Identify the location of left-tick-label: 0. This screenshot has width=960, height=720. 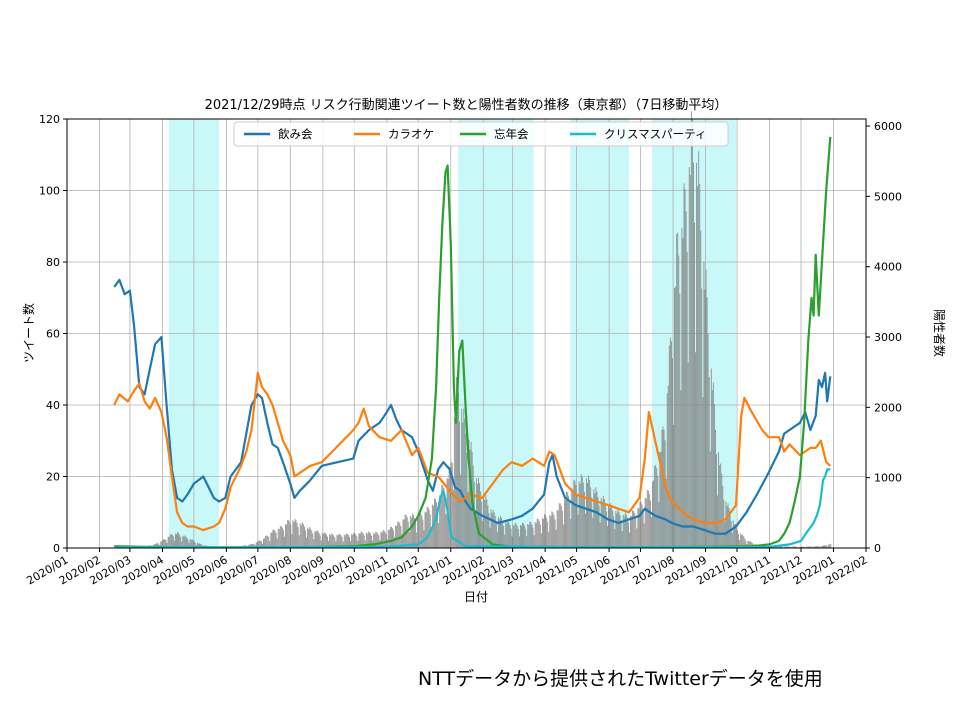
(56, 548).